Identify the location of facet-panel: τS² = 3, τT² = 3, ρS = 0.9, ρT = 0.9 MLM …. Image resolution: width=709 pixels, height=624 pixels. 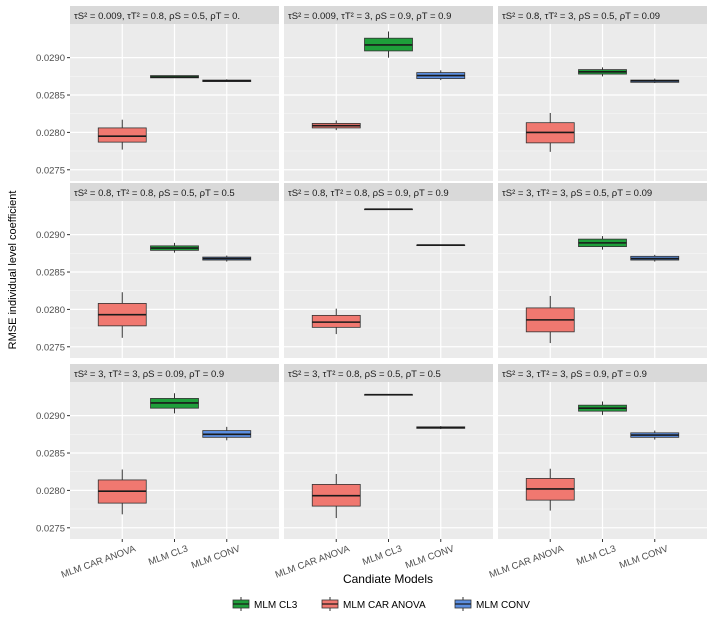
(597, 472).